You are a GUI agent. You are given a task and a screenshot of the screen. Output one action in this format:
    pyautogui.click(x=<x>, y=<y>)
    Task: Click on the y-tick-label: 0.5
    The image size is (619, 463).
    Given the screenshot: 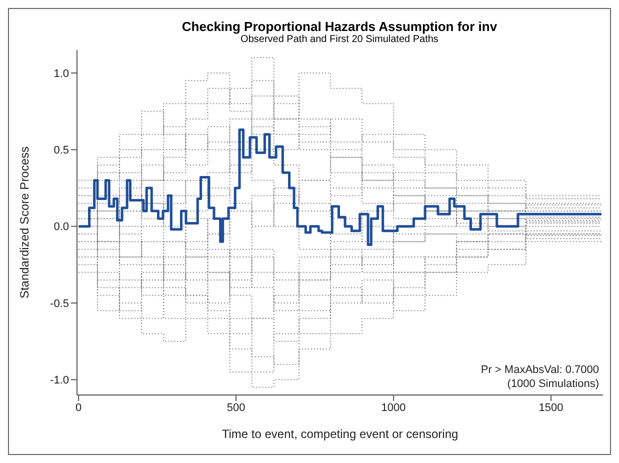 What is the action you would take?
    pyautogui.click(x=61, y=150)
    